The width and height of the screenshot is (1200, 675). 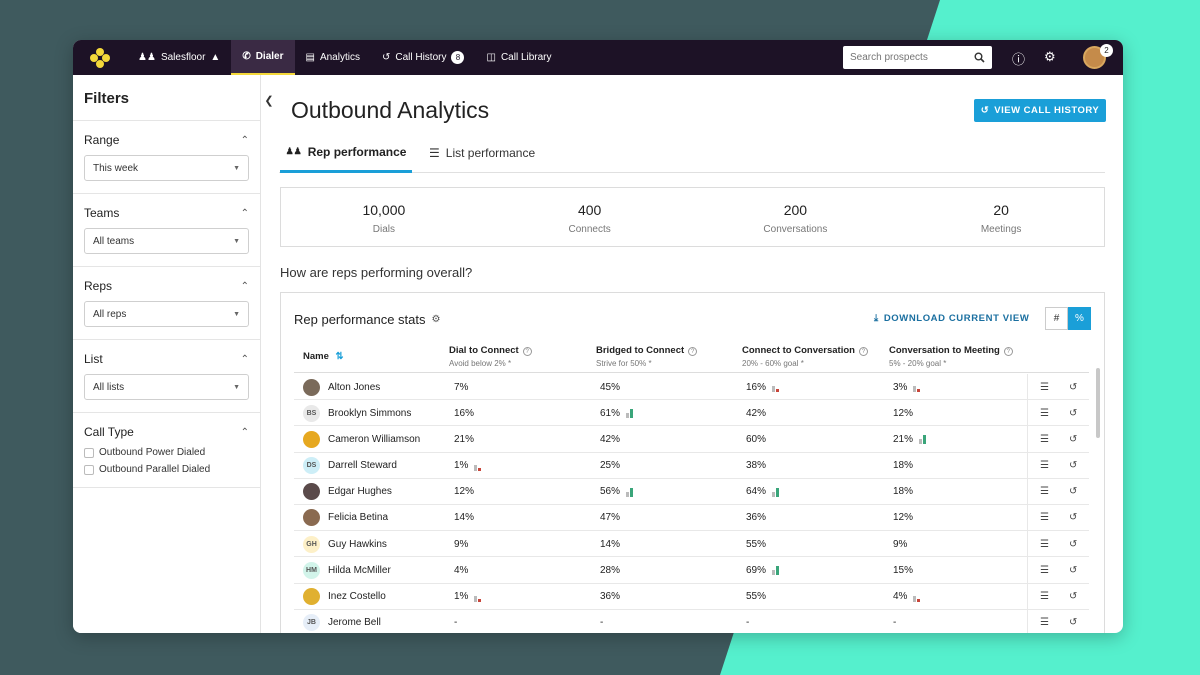 What do you see at coordinates (518, 57) in the screenshot?
I see `nav-call-library: ◫ Call Library` at bounding box center [518, 57].